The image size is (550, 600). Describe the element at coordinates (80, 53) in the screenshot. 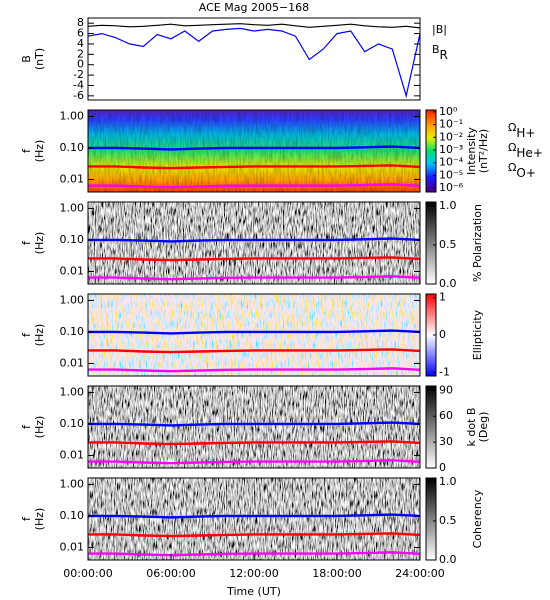

I see `y-tick-label: 2` at that location.